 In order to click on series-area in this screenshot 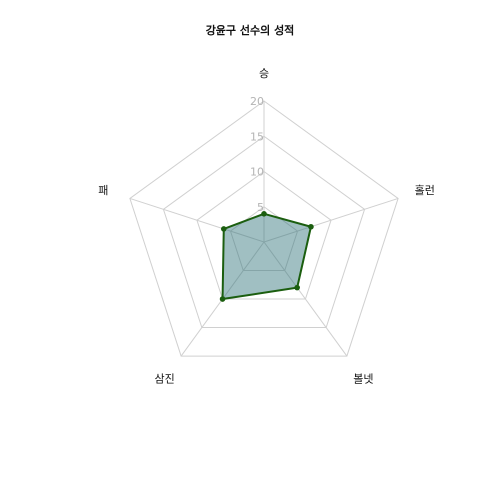, I will do `click(266, 256)`.